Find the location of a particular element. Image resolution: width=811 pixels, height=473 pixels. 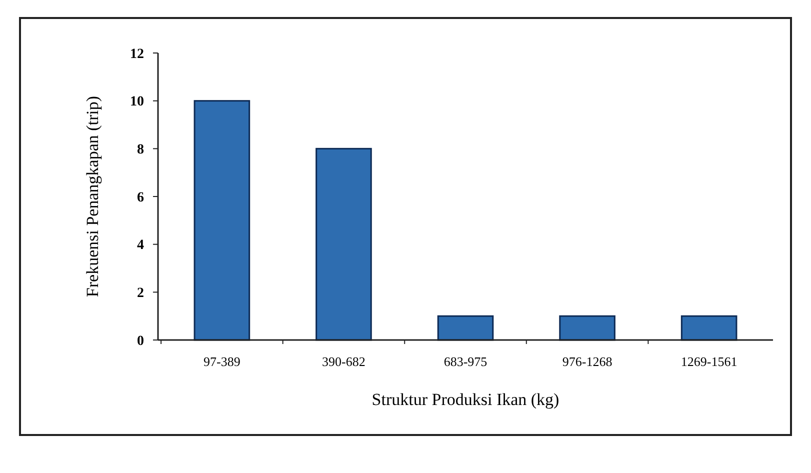

y-tick-label: 6 is located at coordinates (140, 198).